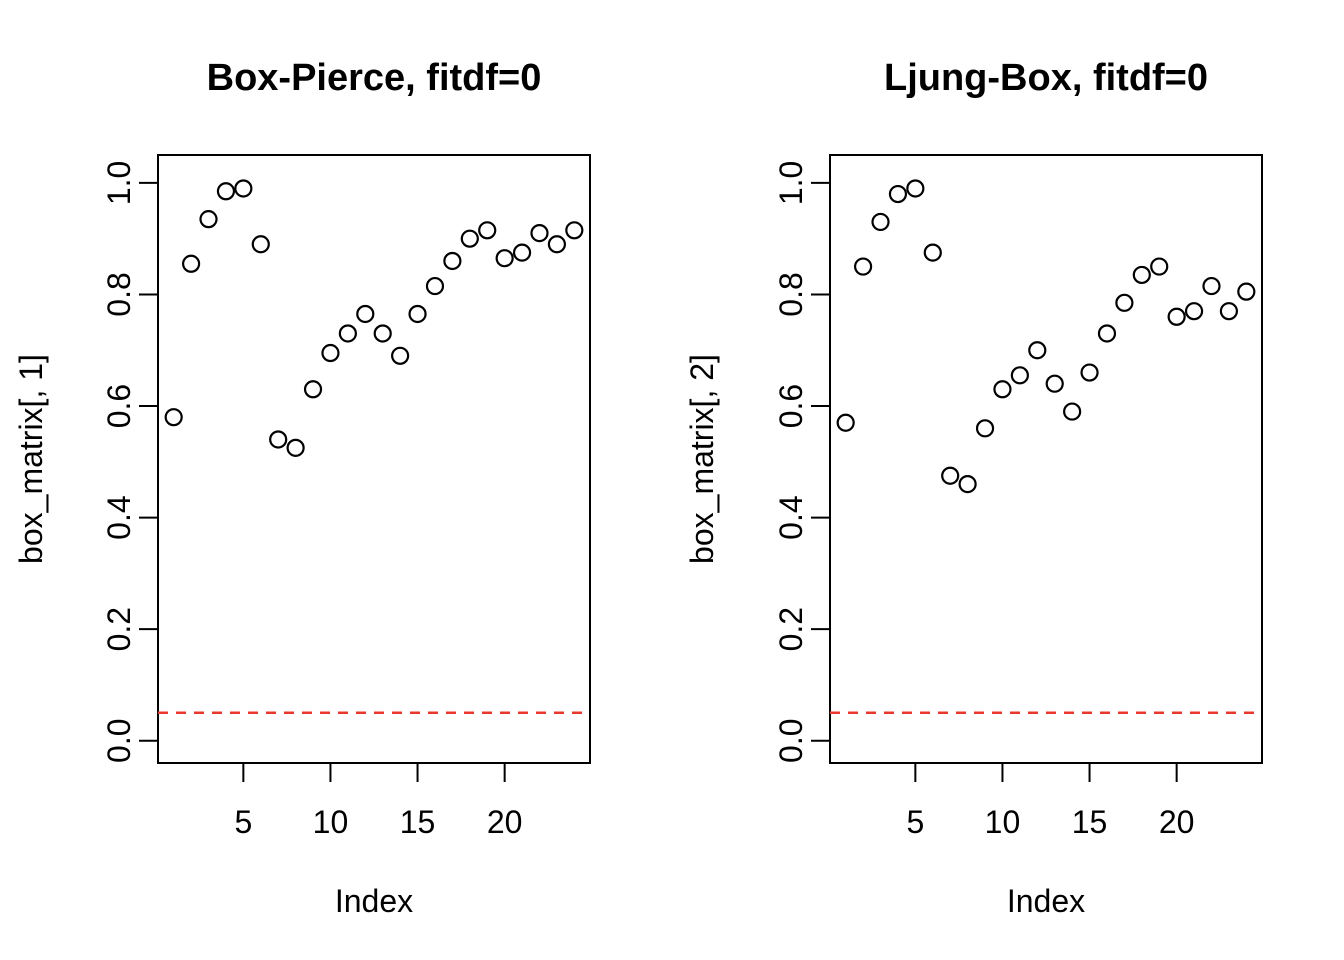 This screenshot has width=1344, height=960. I want to click on left-y-axis-label: box_matrix[, 1], so click(31, 459).